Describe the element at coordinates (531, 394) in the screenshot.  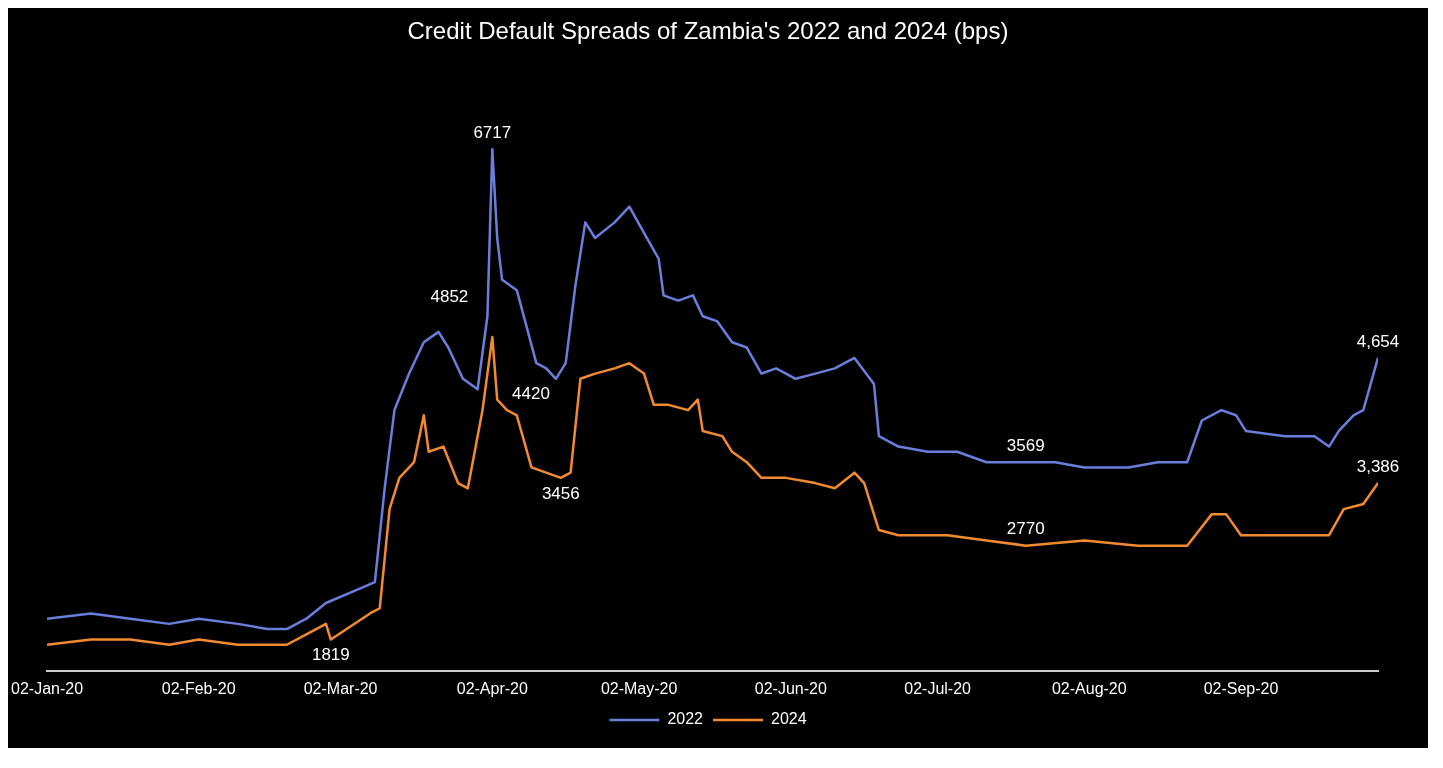
I see `annotation: 4420` at that location.